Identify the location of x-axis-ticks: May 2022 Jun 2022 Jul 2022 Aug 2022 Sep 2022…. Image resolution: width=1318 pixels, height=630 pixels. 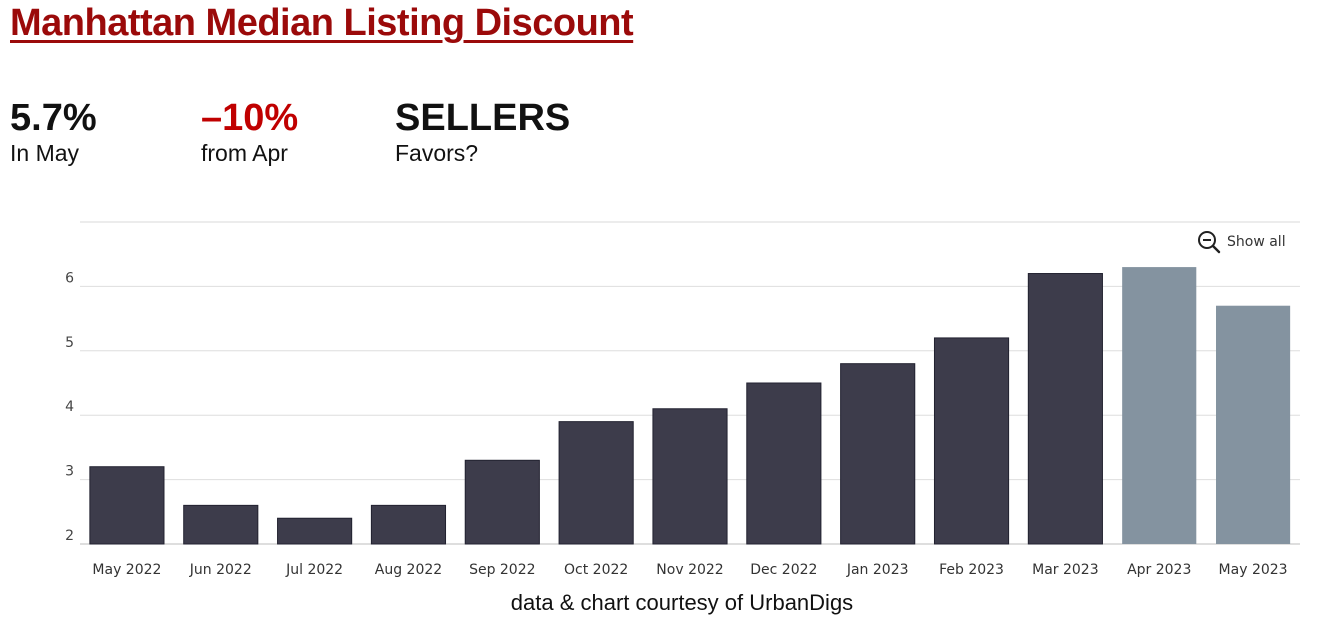
(689, 570).